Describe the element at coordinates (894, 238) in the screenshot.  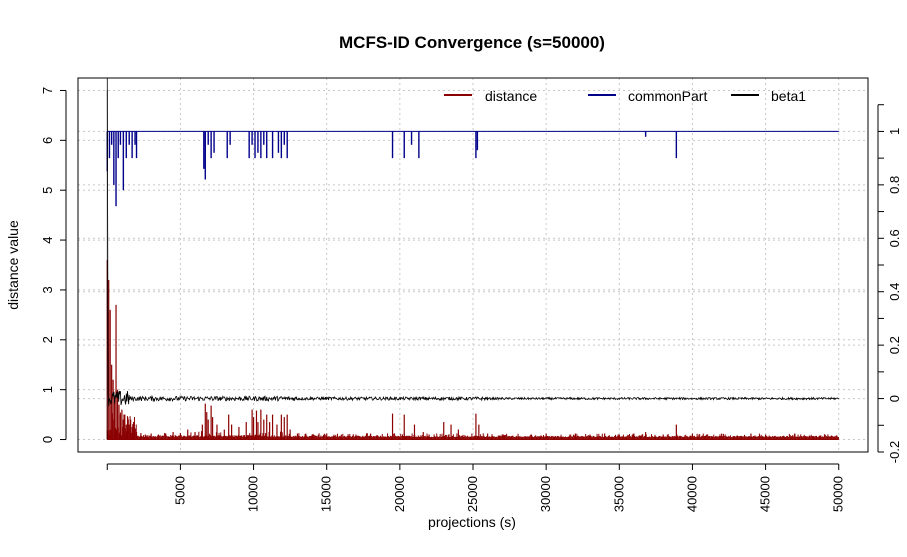
I see `y2-tick-label: 0.6` at that location.